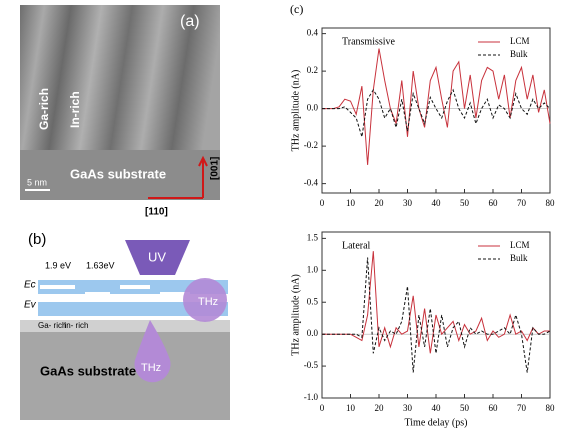 This screenshot has height=435, width=565. Describe the element at coordinates (313, 269) in the screenshot. I see `y-tick-label: 1.0` at that location.